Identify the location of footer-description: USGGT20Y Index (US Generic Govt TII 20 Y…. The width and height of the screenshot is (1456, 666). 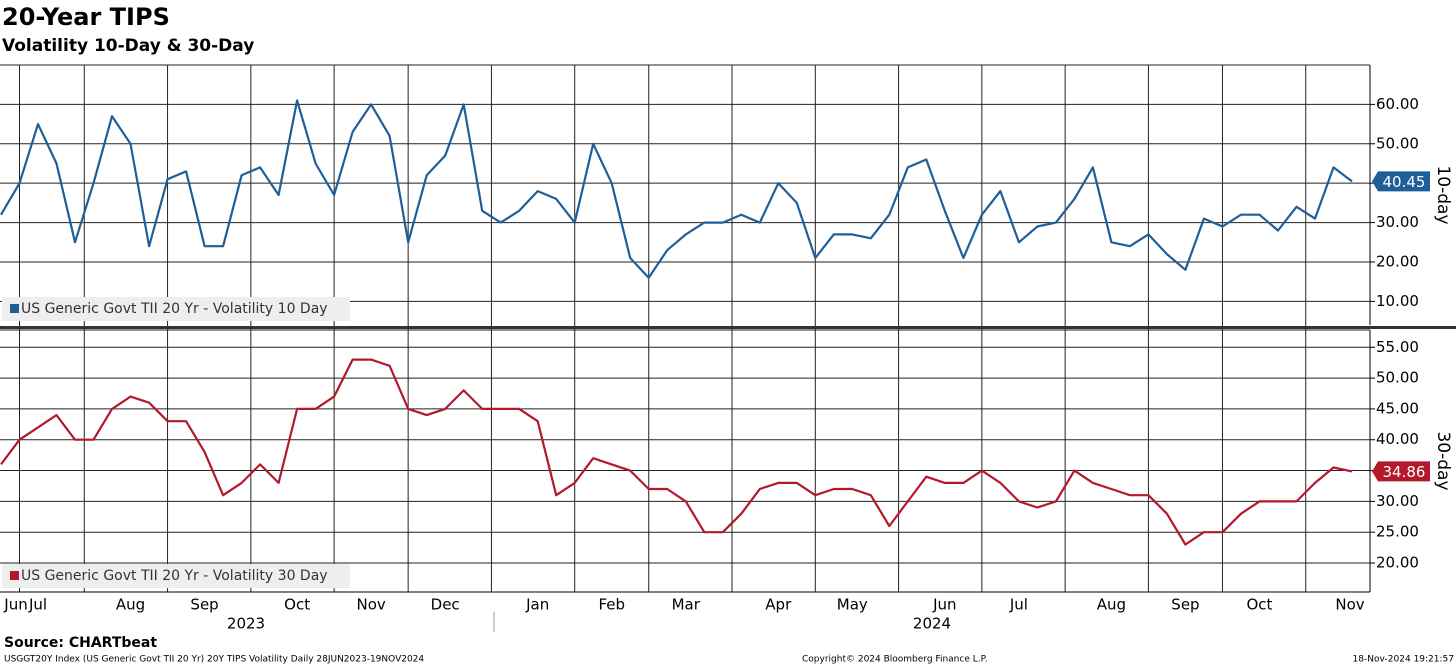
(214, 660).